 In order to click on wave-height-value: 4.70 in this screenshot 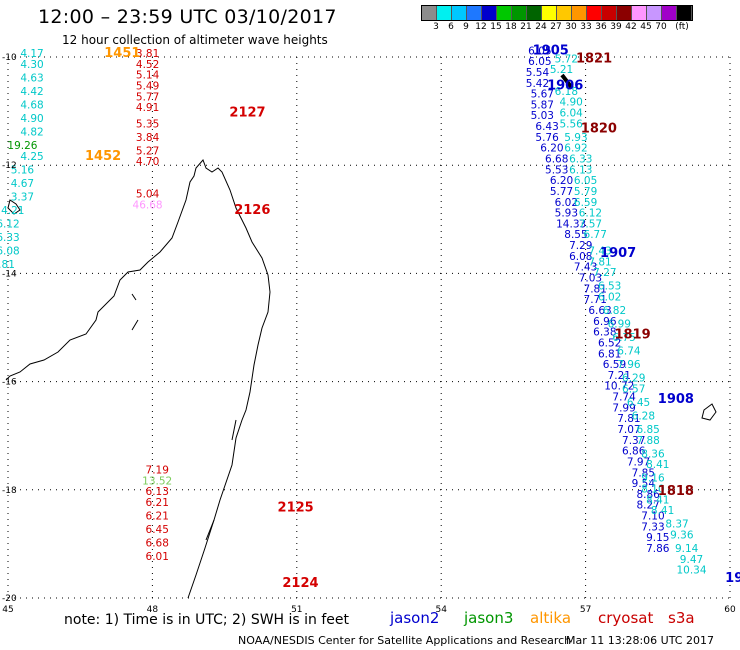, I will do `click(147, 162)`.